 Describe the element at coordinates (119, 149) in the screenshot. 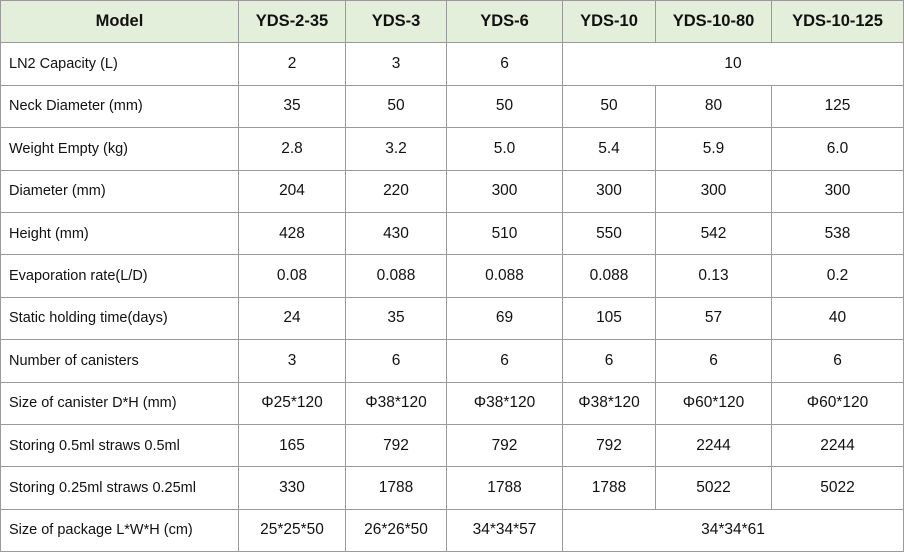

I see `spec-label: Weight Empty (kg)` at that location.